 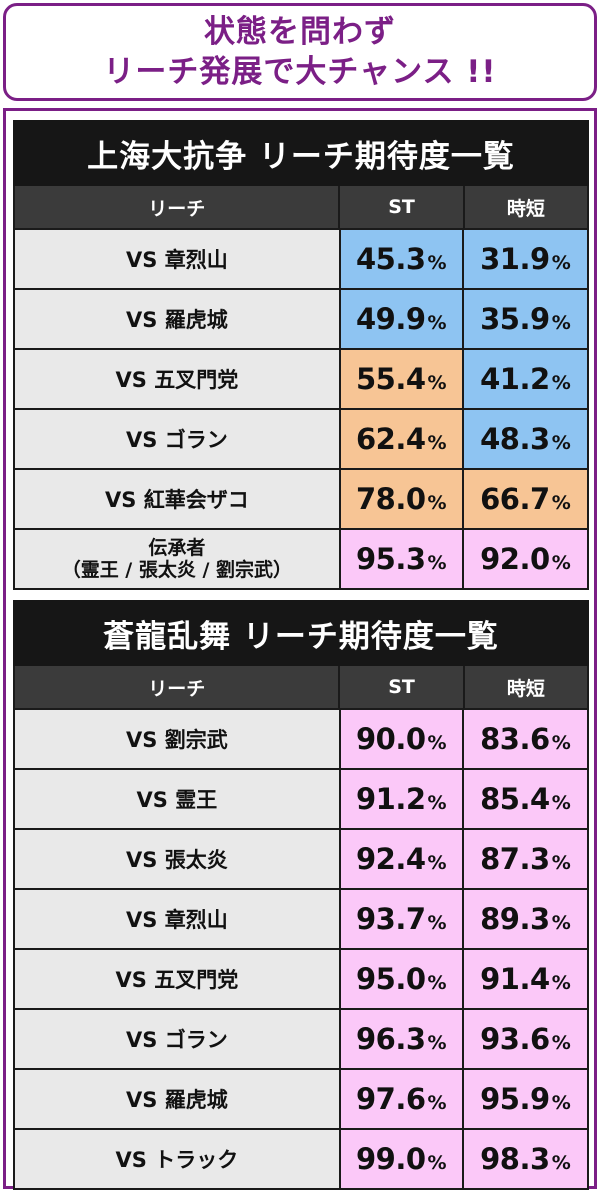 I want to click on table-row: VS 章烈山 93.7% 89.3%, so click(x=301, y=918).